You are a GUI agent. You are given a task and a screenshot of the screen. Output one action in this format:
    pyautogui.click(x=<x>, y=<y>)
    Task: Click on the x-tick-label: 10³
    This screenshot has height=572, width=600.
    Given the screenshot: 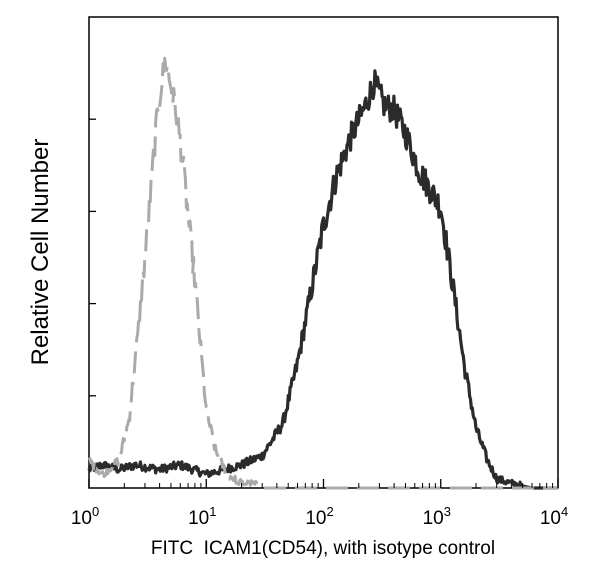 What is the action you would take?
    pyautogui.click(x=437, y=516)
    